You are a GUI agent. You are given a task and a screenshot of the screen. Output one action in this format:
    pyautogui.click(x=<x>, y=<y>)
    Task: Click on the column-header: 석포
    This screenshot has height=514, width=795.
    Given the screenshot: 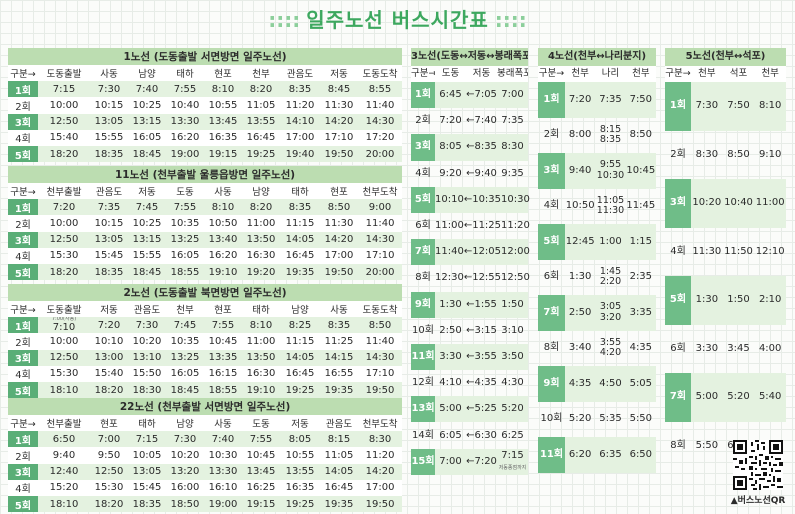 What is the action you would take?
    pyautogui.click(x=738, y=73)
    